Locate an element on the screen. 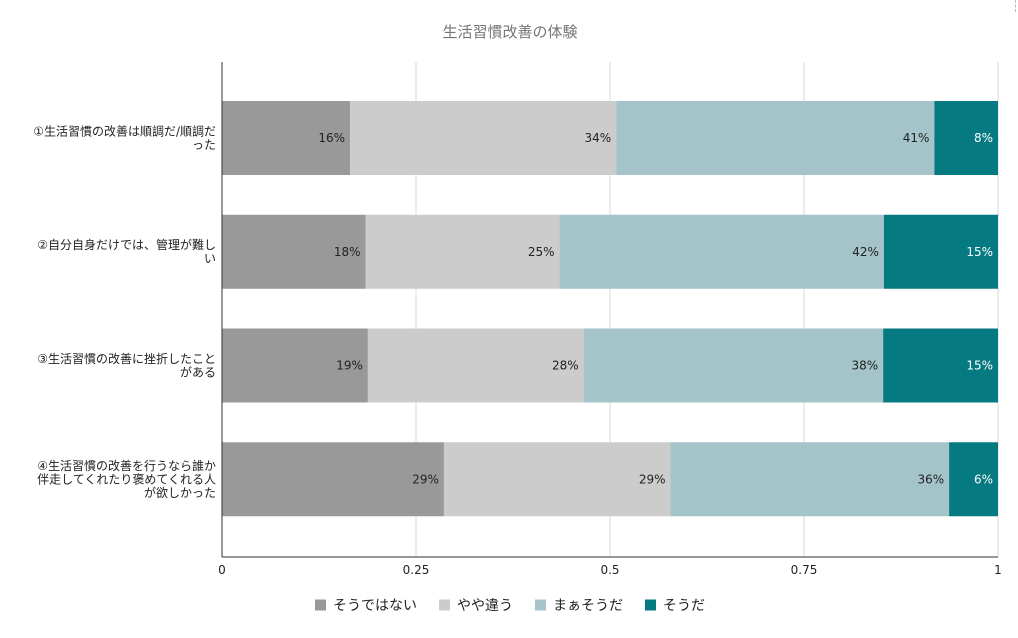 The height and width of the screenshot is (638, 1018). value-label-2-4: 15% is located at coordinates (979, 252).